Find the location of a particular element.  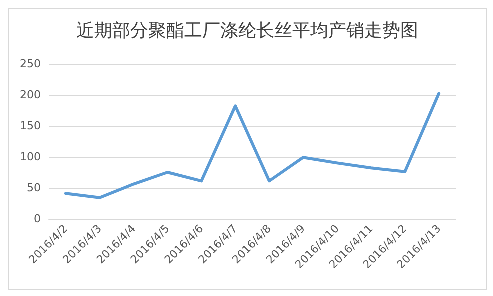

y-tick-label: 100 is located at coordinates (30, 157).